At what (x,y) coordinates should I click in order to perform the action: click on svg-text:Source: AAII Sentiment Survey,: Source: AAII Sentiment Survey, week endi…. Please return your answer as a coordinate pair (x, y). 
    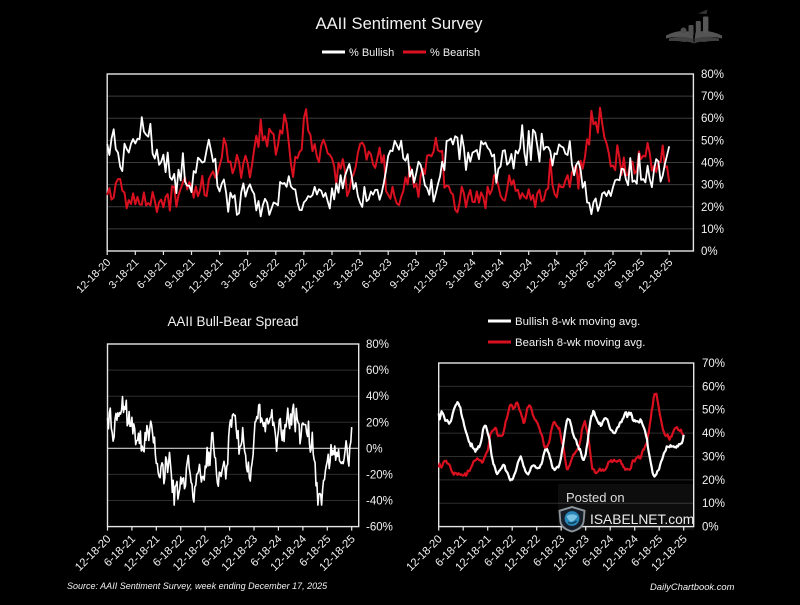
    Looking at the image, I should click on (197, 586).